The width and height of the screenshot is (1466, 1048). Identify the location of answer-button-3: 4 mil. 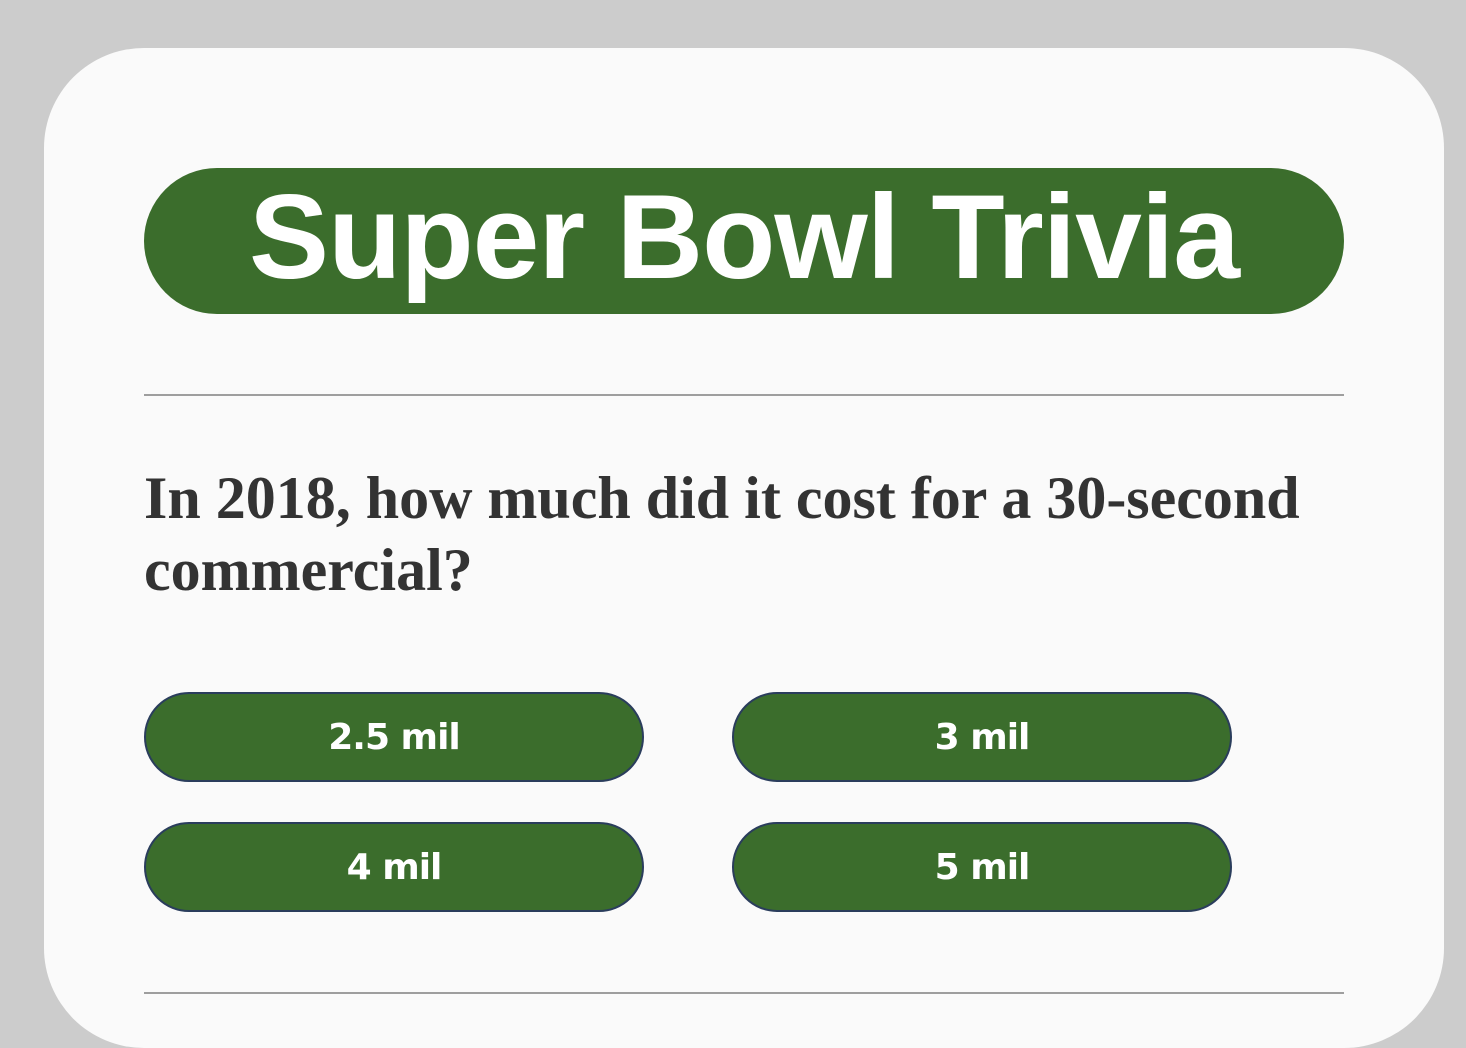
(394, 867).